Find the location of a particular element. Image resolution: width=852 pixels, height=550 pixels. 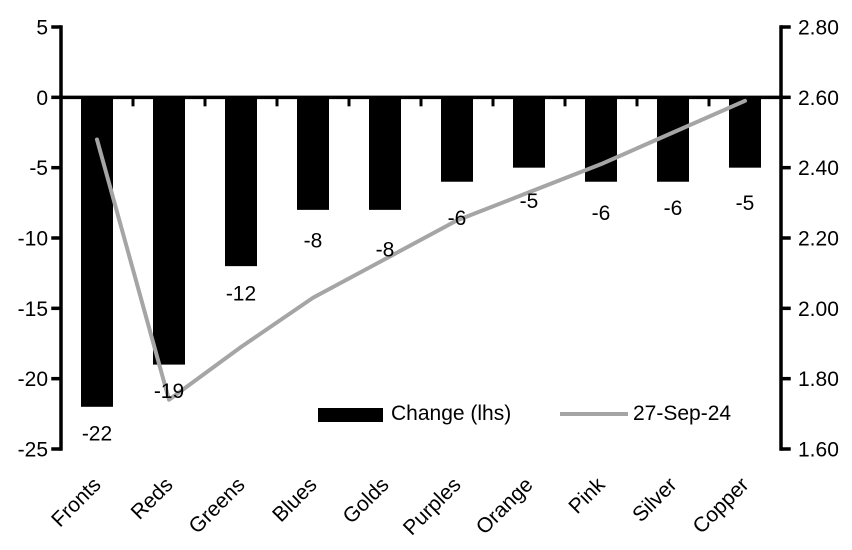

bar-silver is located at coordinates (673, 139).